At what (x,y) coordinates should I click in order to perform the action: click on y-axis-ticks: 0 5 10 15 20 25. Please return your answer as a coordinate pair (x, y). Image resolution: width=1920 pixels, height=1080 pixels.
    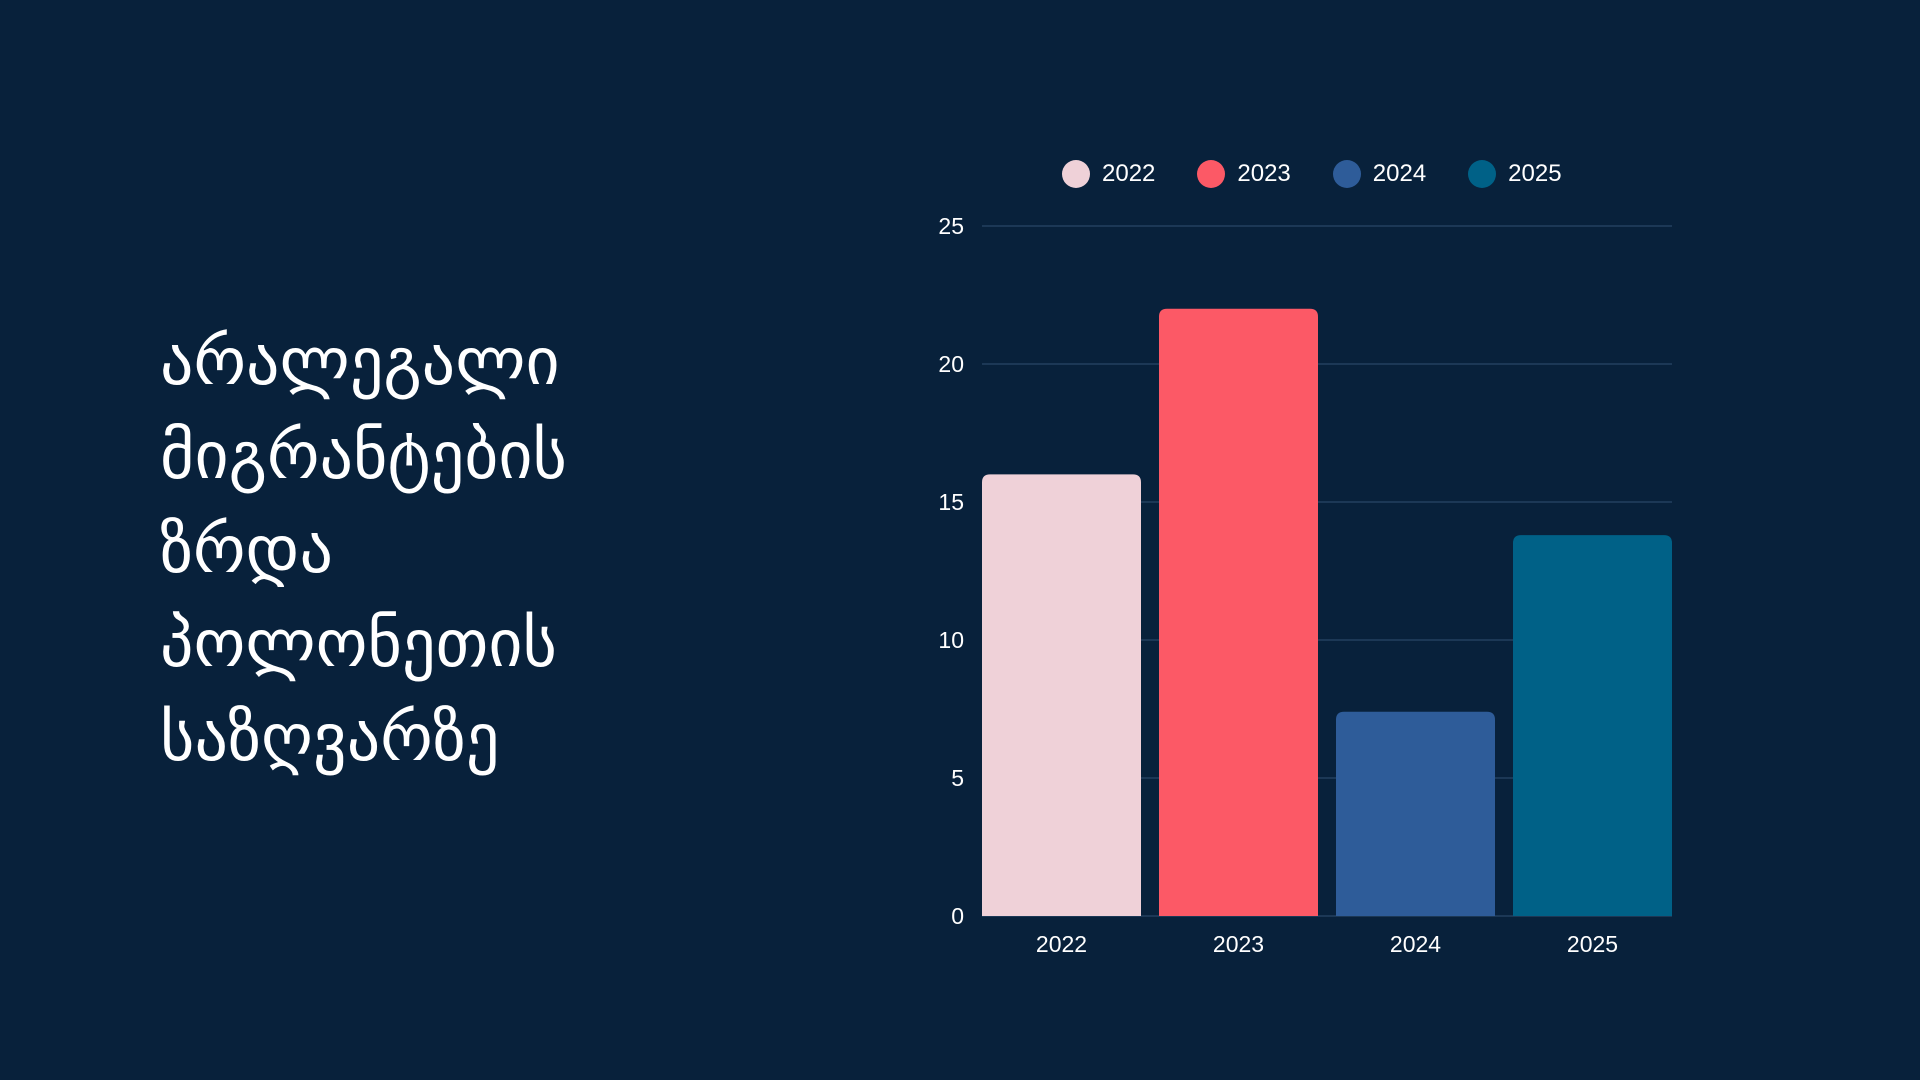
    Looking at the image, I should click on (951, 571).